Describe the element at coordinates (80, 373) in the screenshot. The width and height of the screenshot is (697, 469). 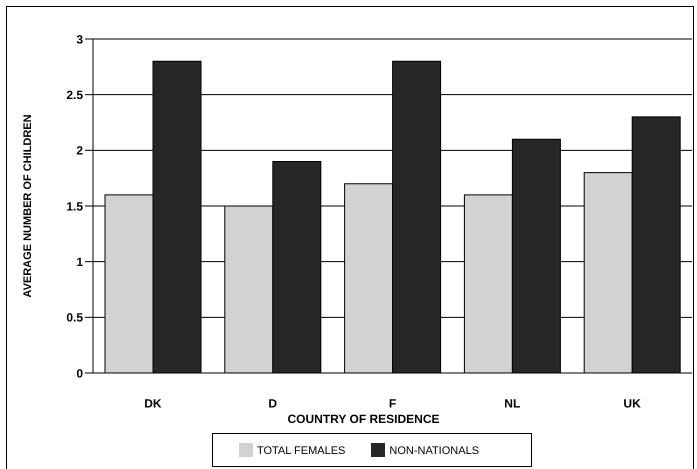
I see `y-tick-label: 0` at that location.